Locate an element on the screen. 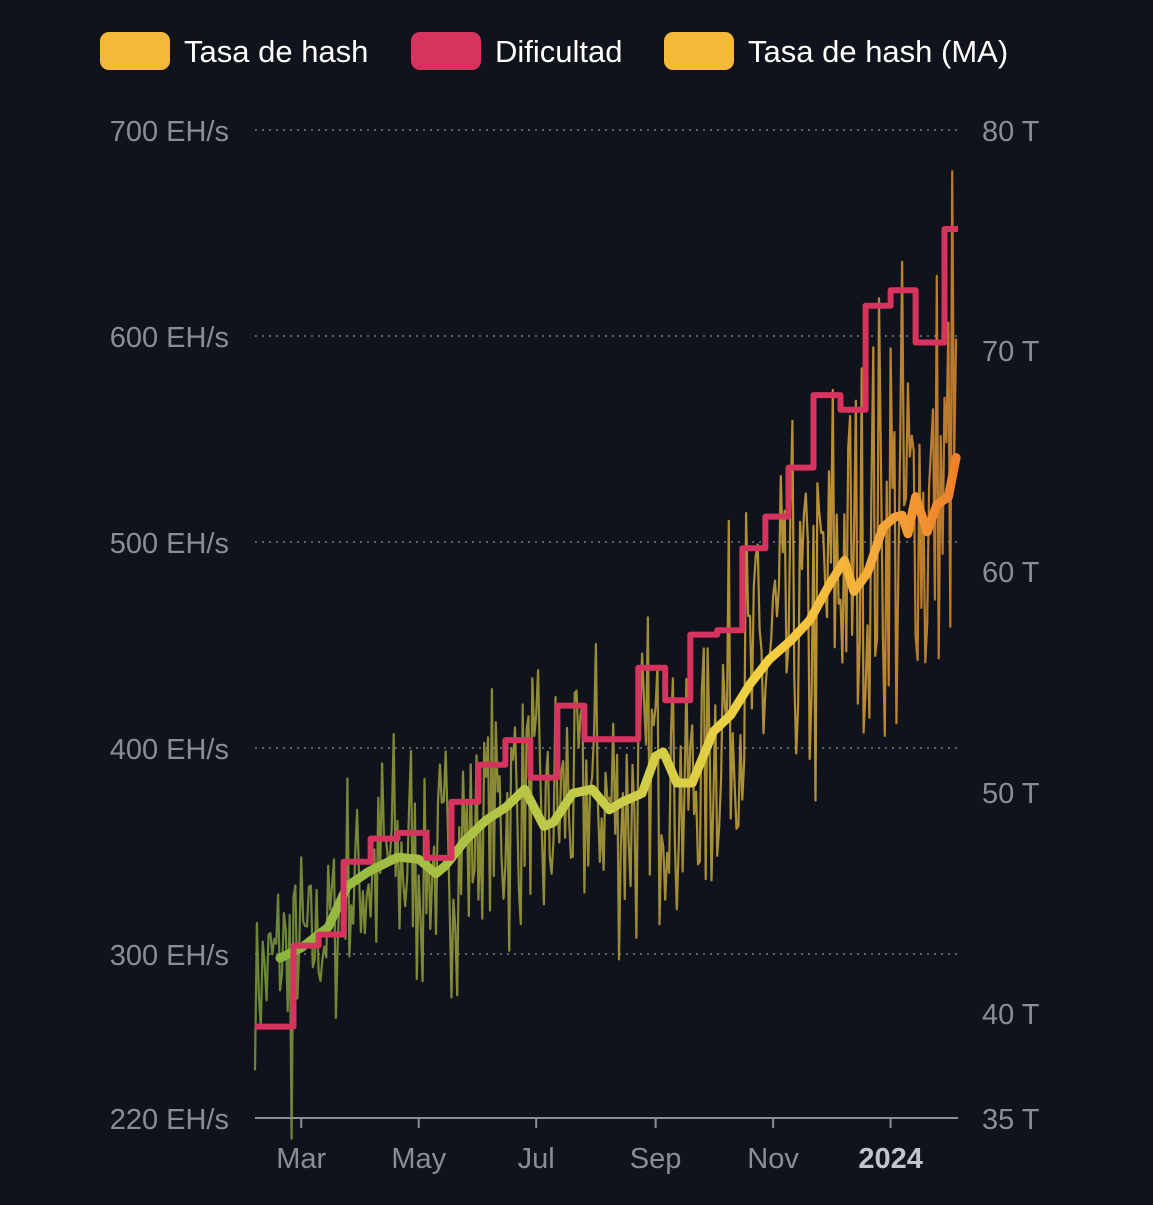 The width and height of the screenshot is (1153, 1205). y-left-tick-label: 700 EH/s is located at coordinates (169, 132).